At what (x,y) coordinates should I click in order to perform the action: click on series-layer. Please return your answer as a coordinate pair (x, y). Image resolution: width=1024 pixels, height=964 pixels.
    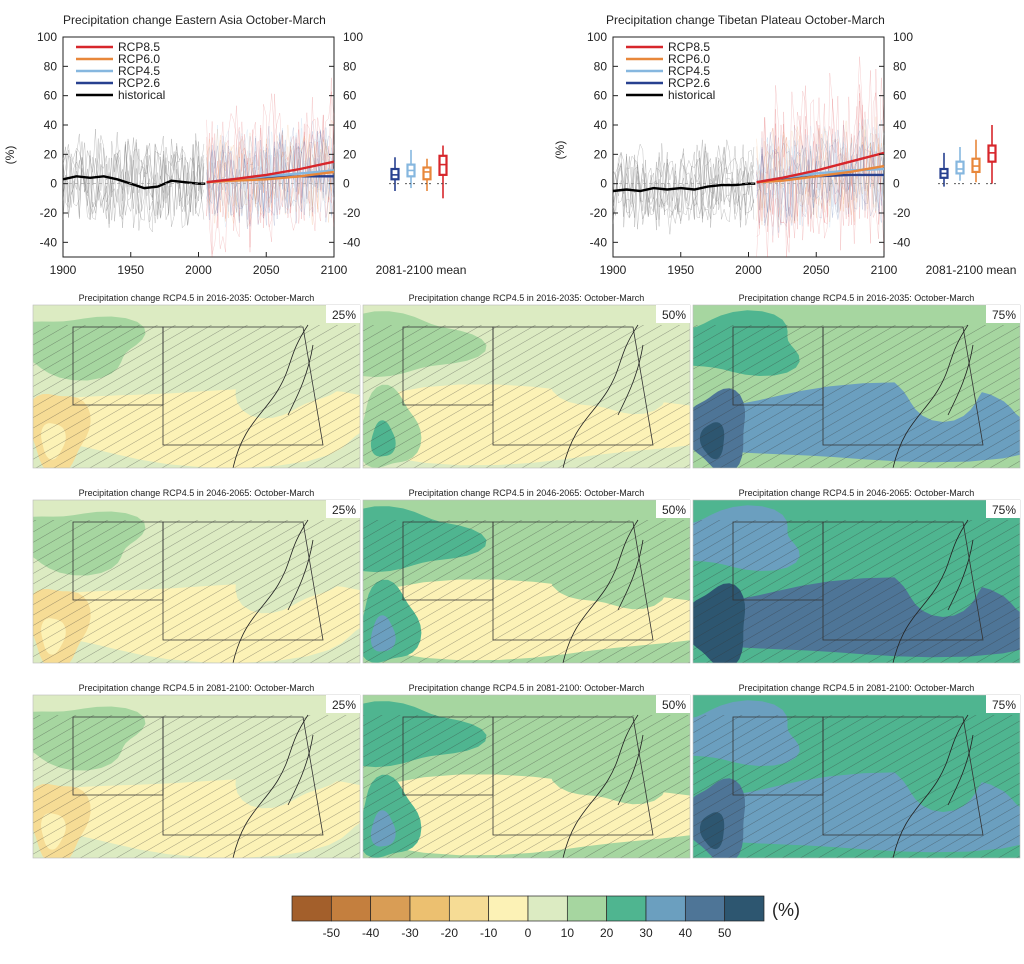
    Looking at the image, I should click on (748, 157).